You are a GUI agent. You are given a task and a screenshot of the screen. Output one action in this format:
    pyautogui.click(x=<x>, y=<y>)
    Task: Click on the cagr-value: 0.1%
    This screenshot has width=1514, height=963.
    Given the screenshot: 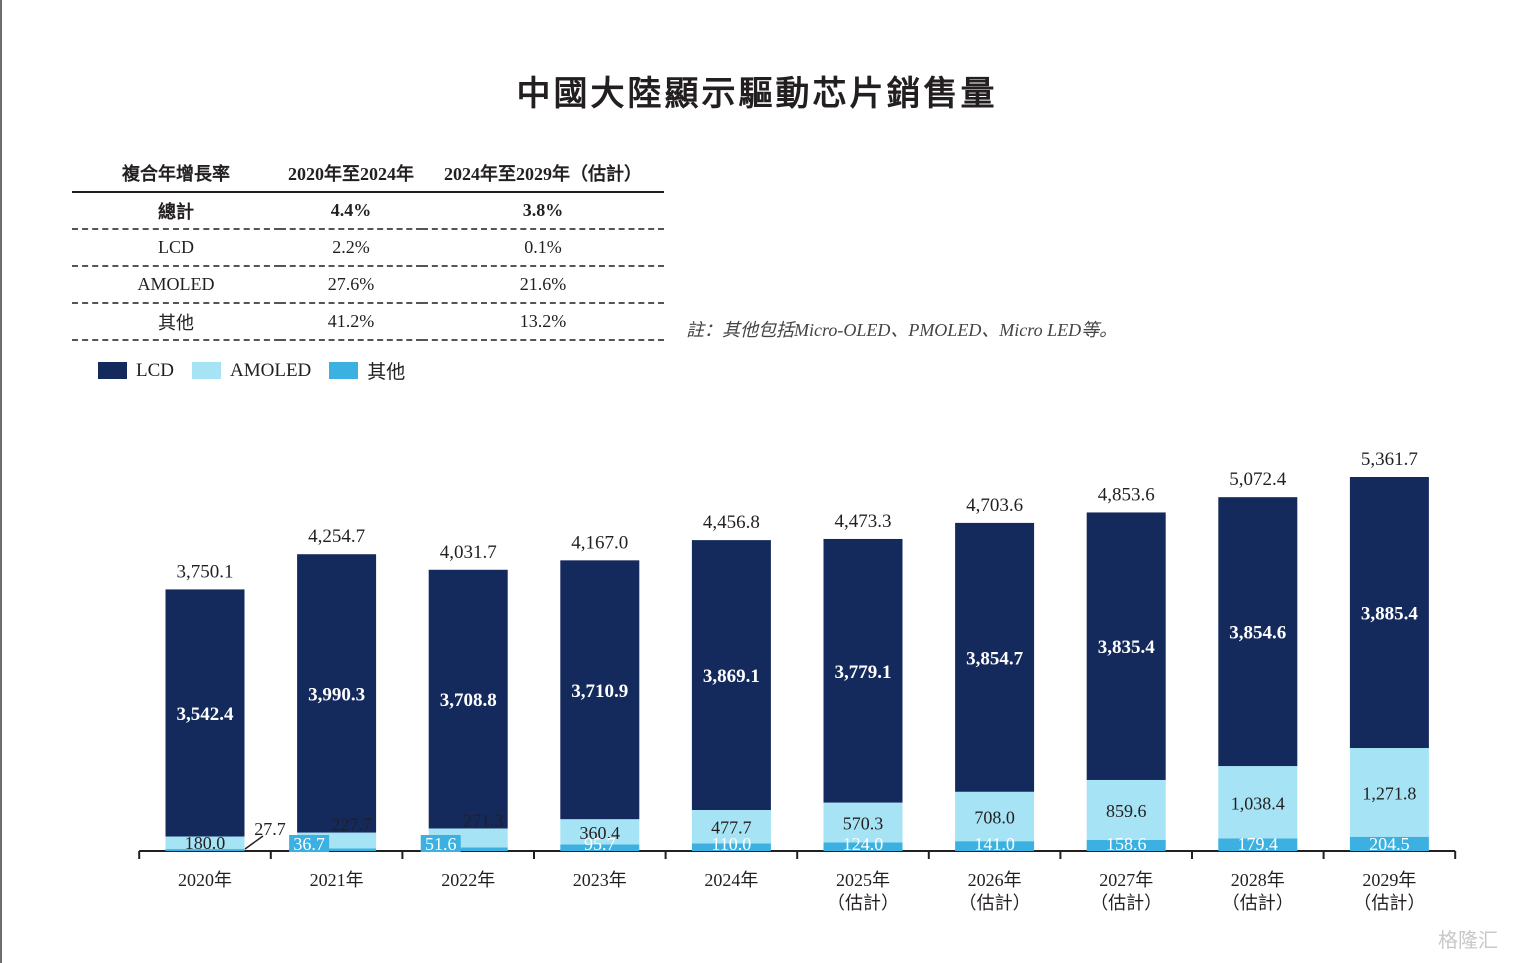 What is the action you would take?
    pyautogui.click(x=543, y=248)
    